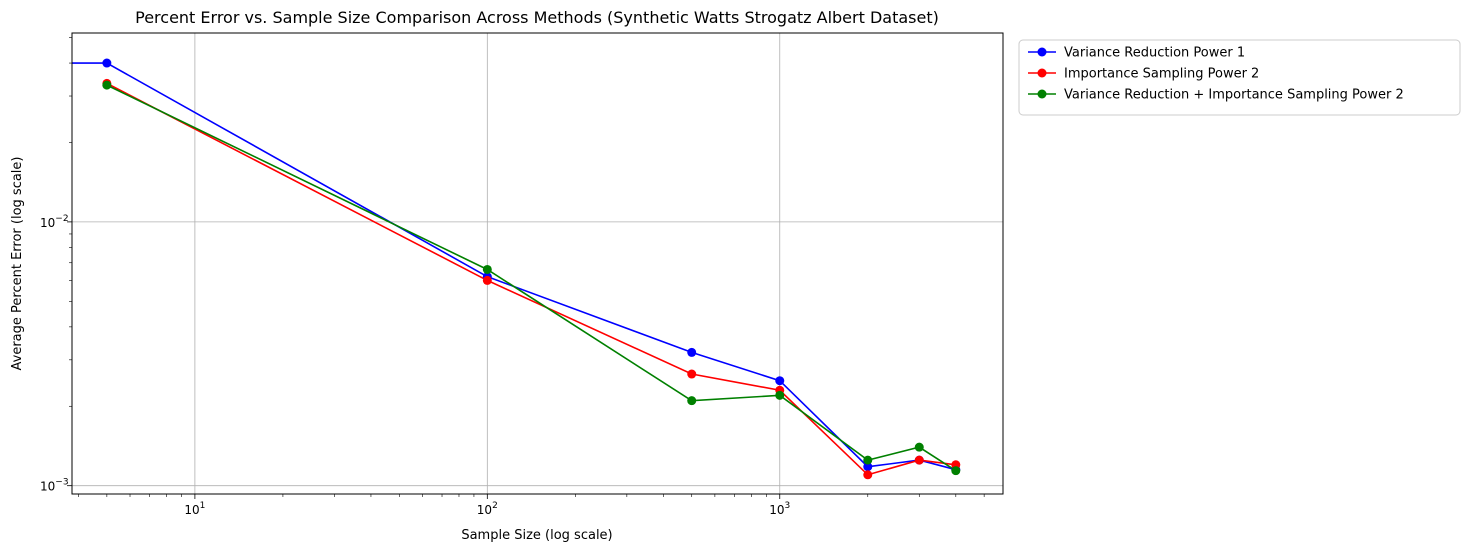 This screenshot has width=1469, height=557. Describe the element at coordinates (54, 486) in the screenshot. I see `y-tick-label: 10⁻³` at that location.